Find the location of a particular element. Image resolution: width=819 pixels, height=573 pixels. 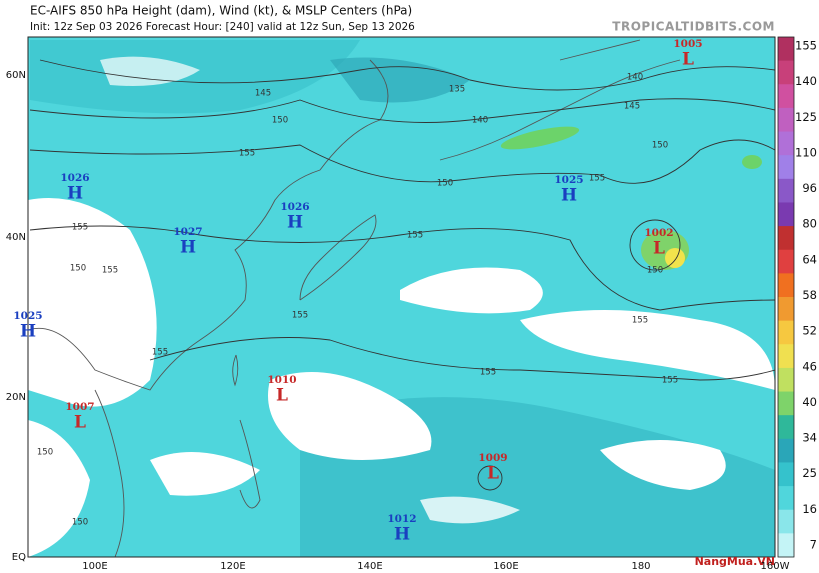

pressure-value: 1026 is located at coordinates (294, 207).